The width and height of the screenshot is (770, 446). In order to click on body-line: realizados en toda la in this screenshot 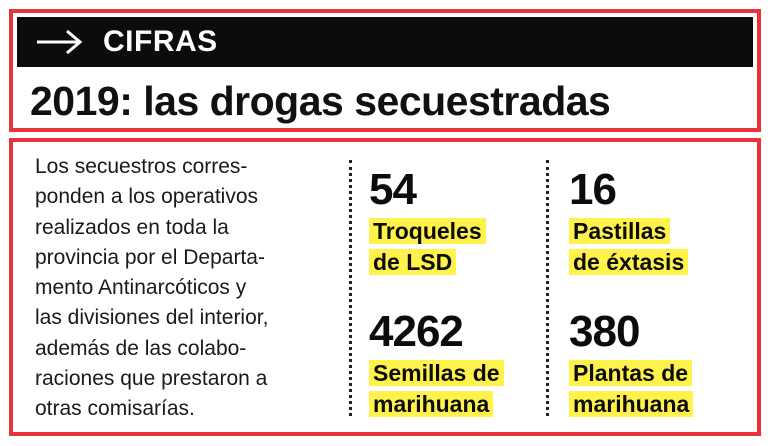, I will do `click(132, 227)`.